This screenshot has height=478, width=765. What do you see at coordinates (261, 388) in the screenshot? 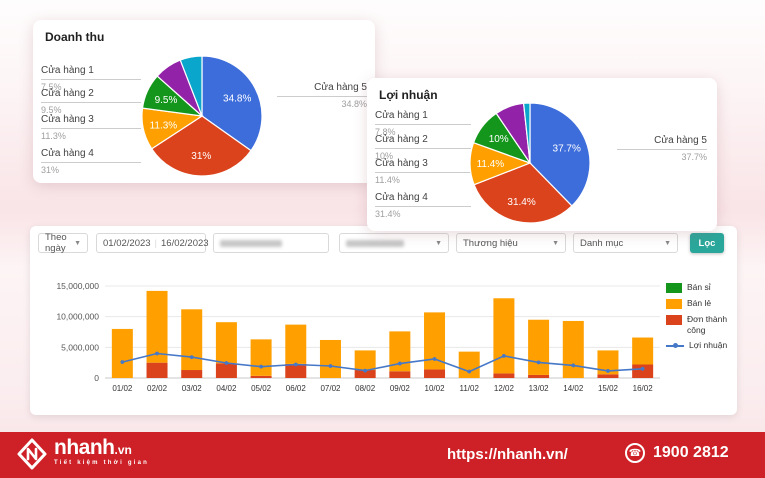
I see `svg-text: 05/02` at bounding box center [261, 388].